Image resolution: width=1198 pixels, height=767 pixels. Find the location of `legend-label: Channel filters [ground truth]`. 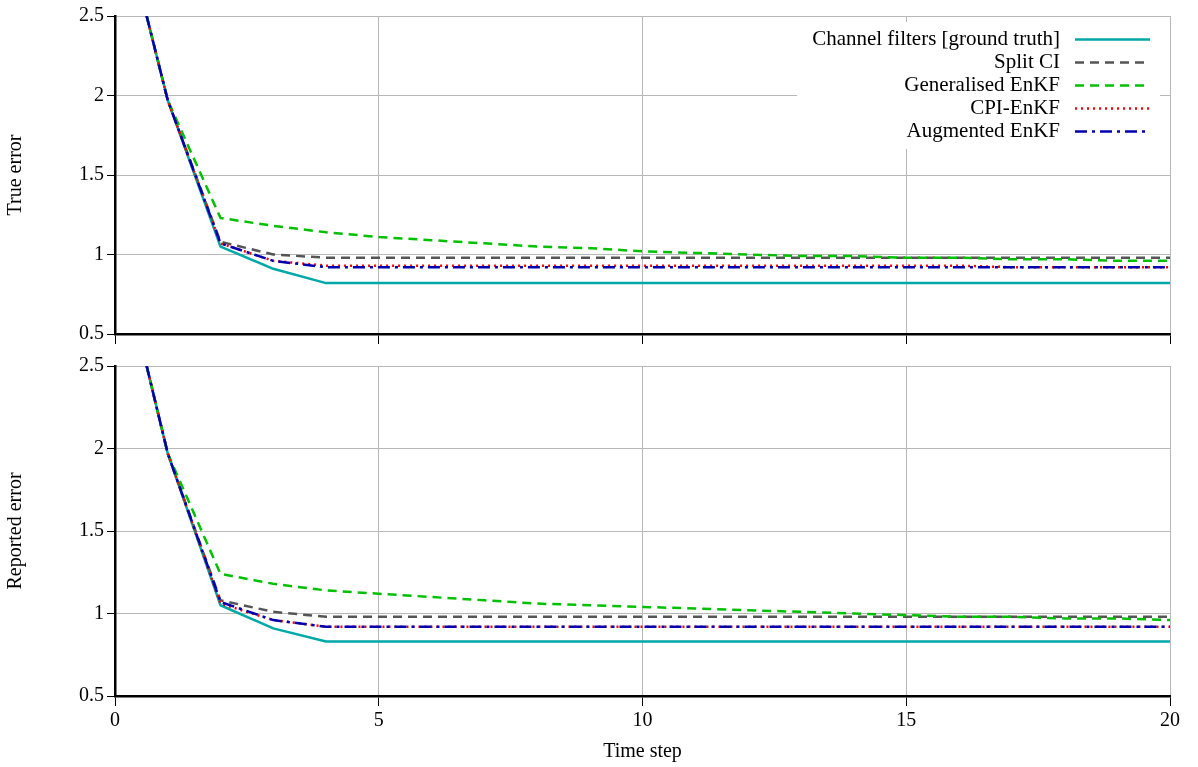

legend-label: Channel filters [ground truth] is located at coordinates (936, 38).